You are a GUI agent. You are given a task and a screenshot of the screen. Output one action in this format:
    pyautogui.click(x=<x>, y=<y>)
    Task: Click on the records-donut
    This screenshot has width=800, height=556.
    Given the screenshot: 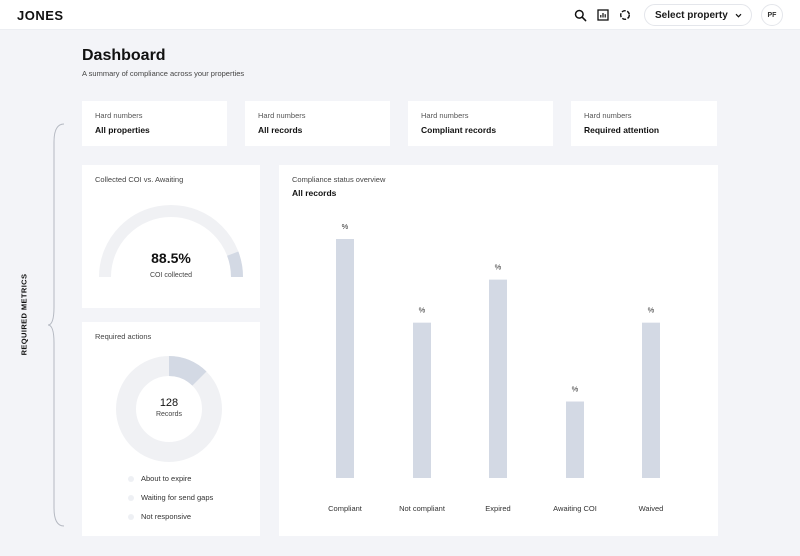 What is the action you would take?
    pyautogui.click(x=169, y=409)
    